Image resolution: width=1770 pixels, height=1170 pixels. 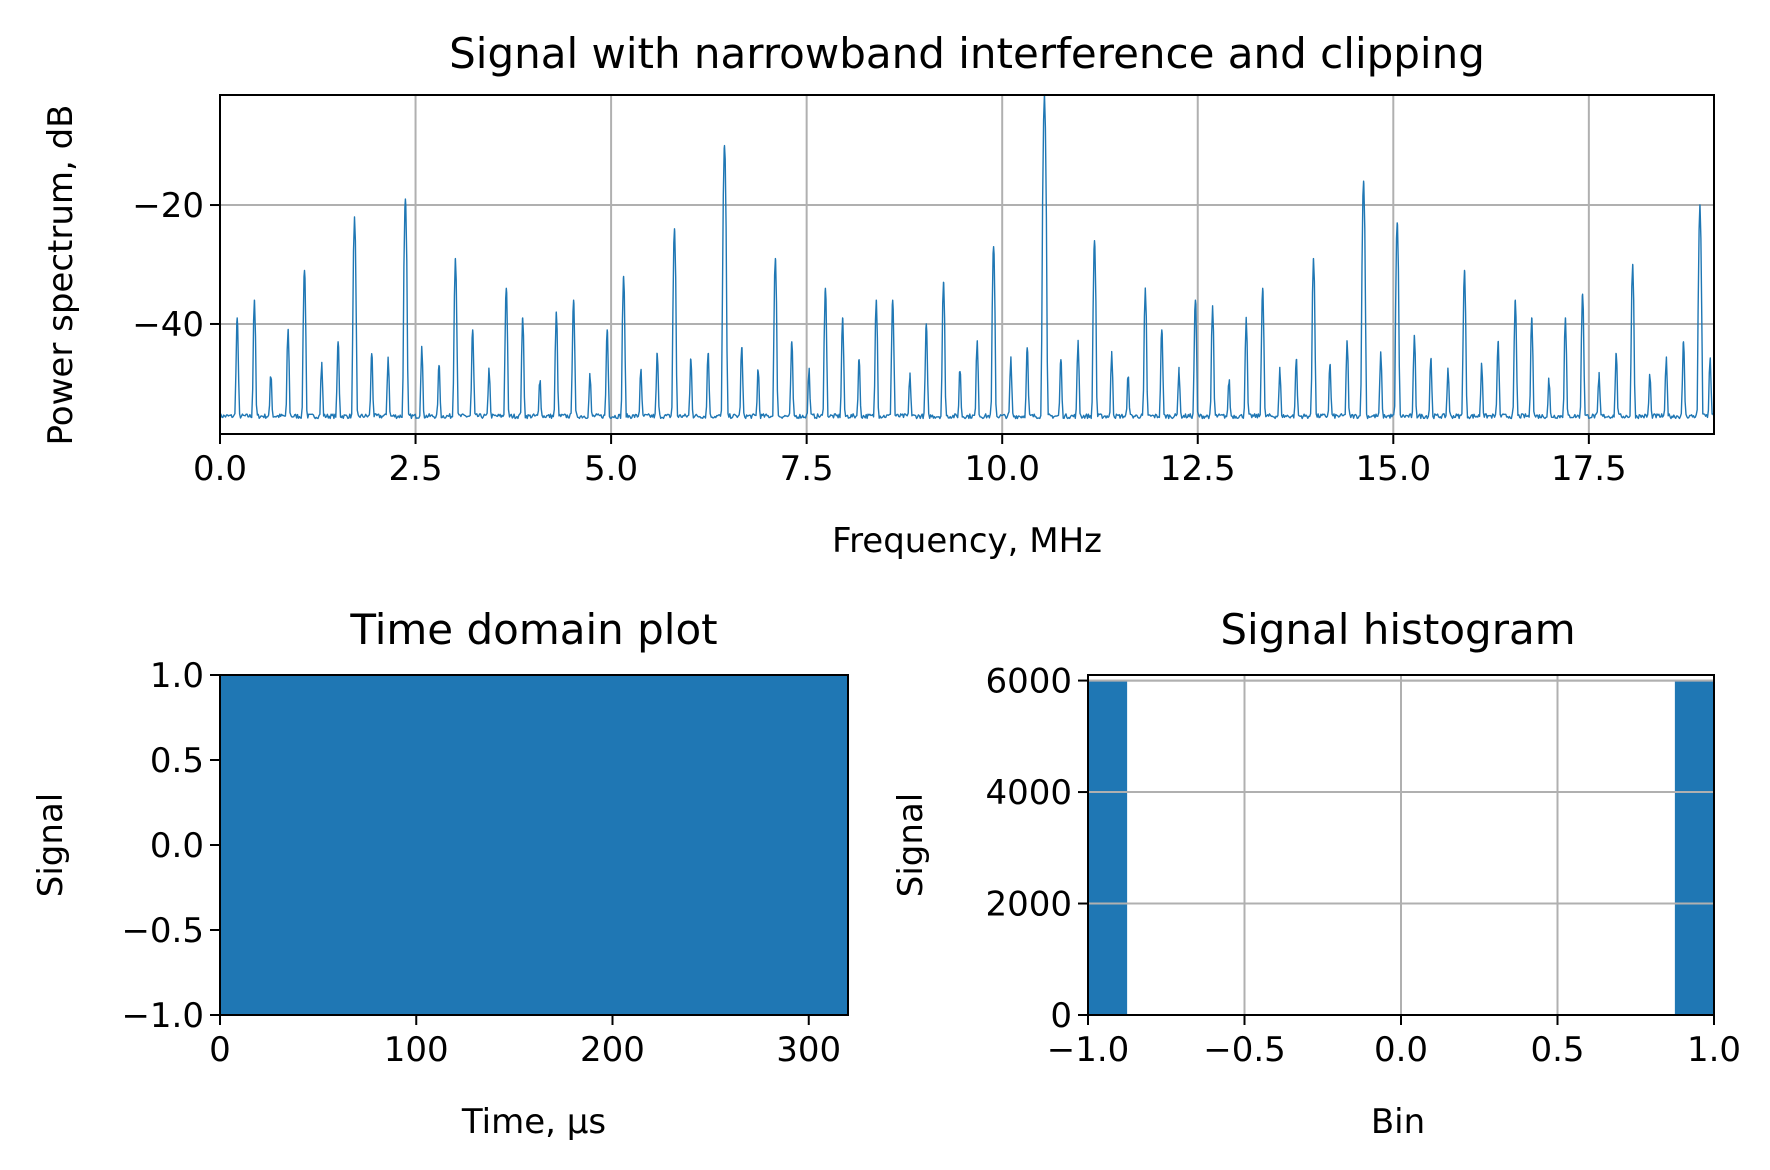 What do you see at coordinates (61, 274) in the screenshot?
I see `spectrum-y-label: Power spectrum, dB` at bounding box center [61, 274].